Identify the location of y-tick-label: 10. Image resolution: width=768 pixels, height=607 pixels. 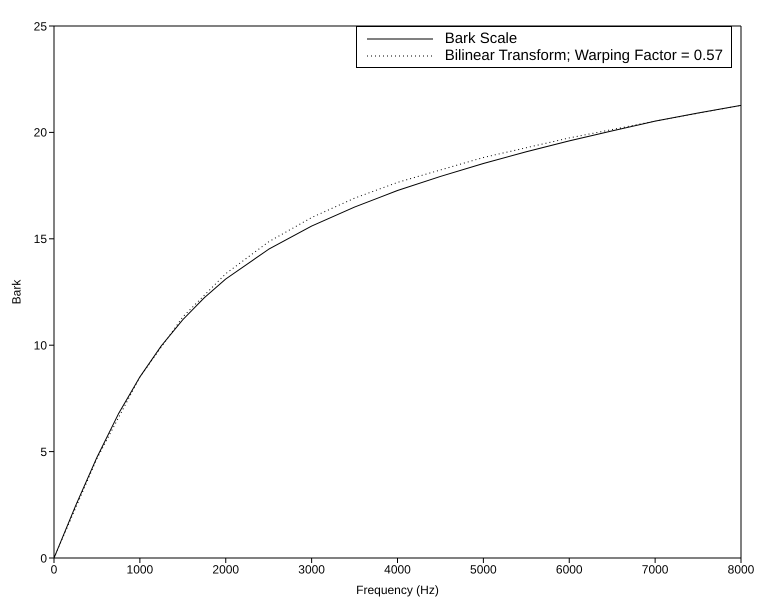
(41, 345).